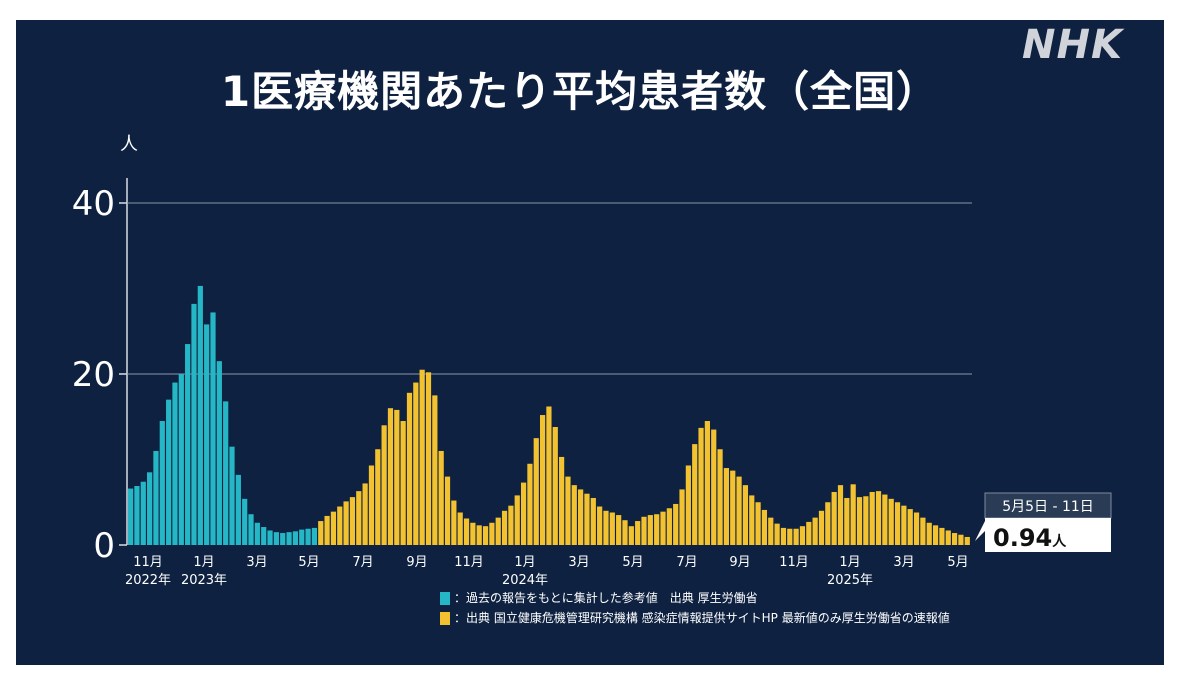 The image size is (1180, 680). Describe the element at coordinates (203, 562) in the screenshot. I see `x-tick-label: 1月` at that location.